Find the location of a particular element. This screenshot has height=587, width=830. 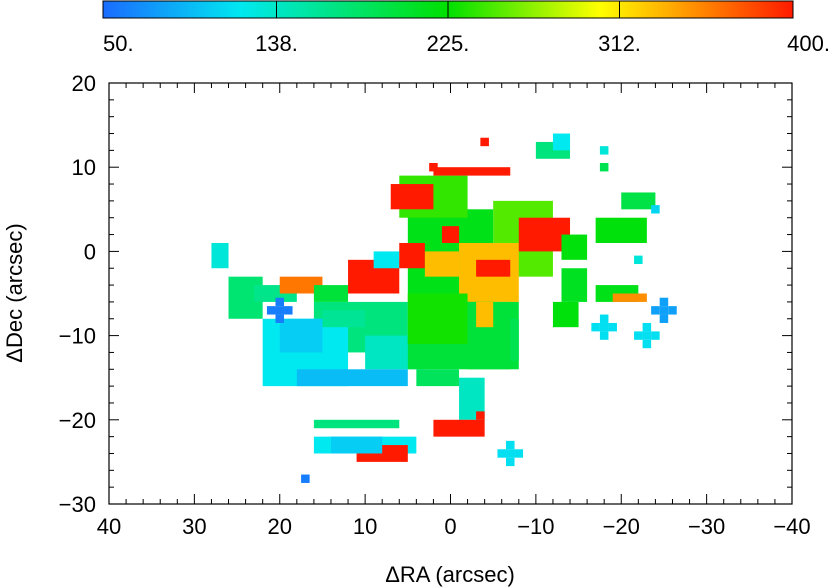

x-tick-label: 30 is located at coordinates (194, 526).